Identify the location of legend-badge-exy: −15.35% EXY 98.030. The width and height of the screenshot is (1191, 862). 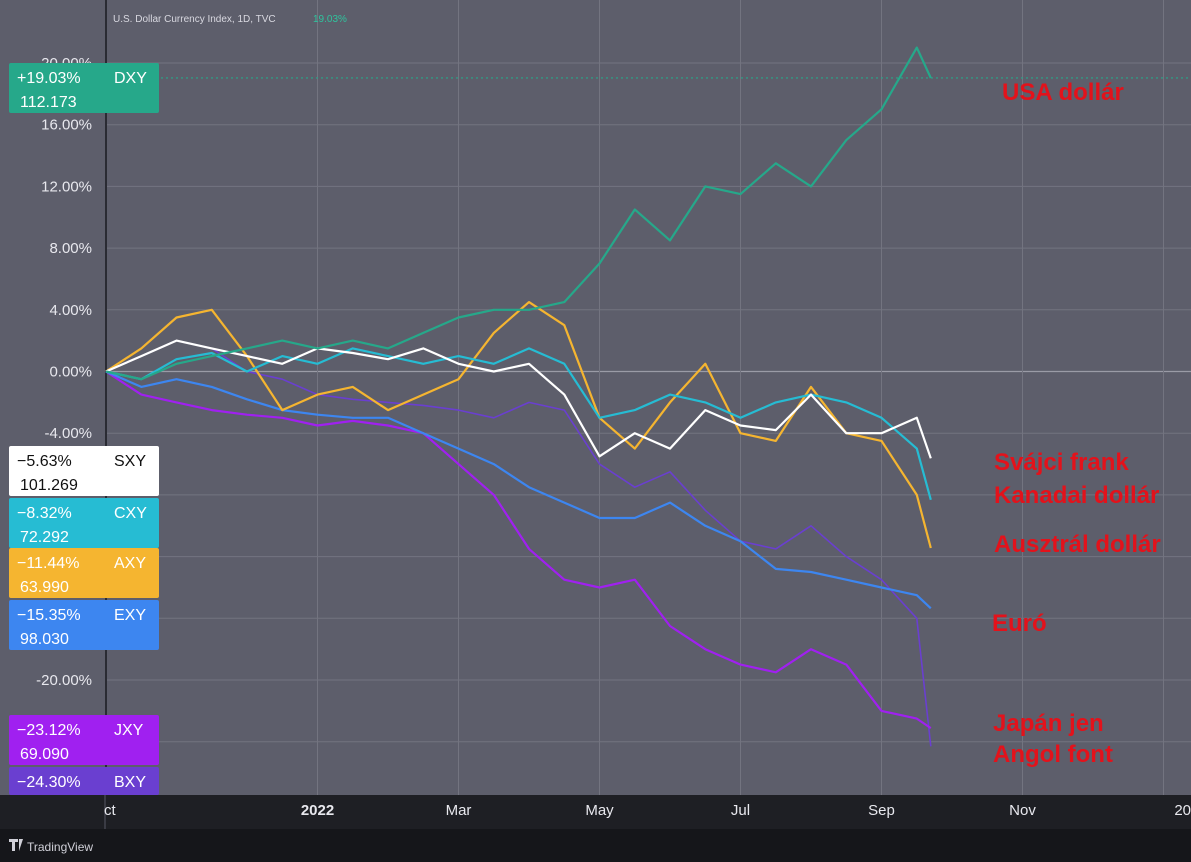
(84, 625).